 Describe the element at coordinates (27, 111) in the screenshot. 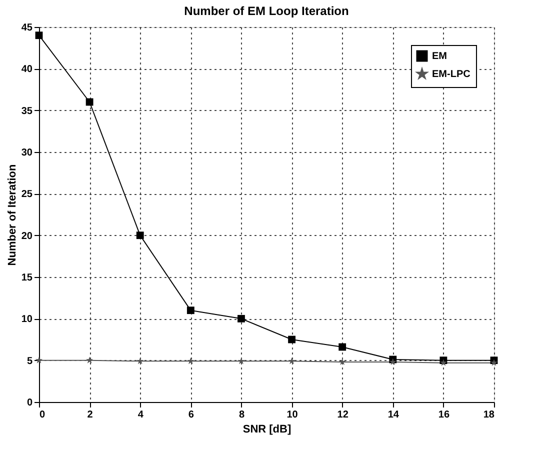

I see `y-tick-label: 35` at that location.